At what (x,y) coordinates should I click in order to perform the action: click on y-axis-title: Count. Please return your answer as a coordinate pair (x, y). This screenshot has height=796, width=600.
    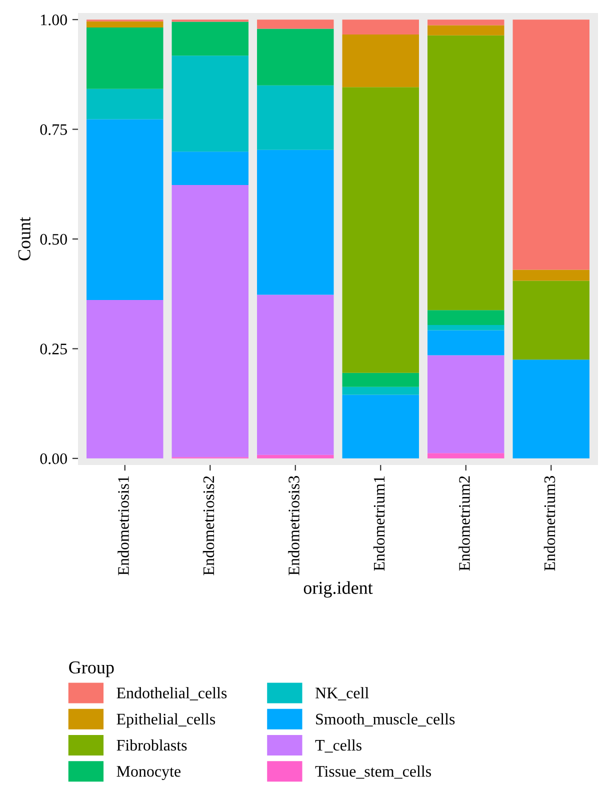
    Looking at the image, I should click on (24, 238).